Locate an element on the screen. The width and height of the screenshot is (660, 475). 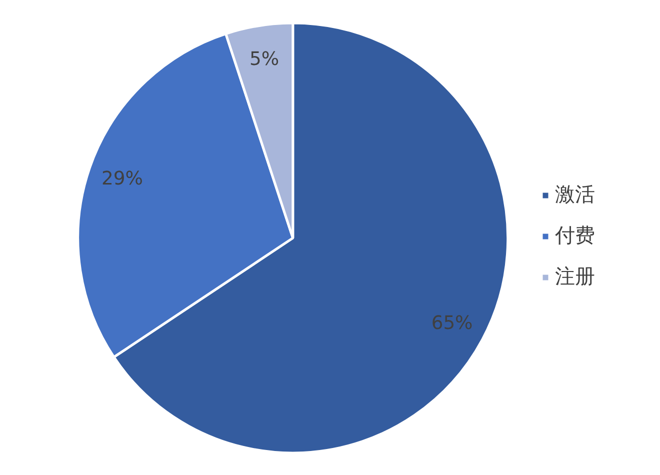
legend-label: 付费 is located at coordinates (575, 235).